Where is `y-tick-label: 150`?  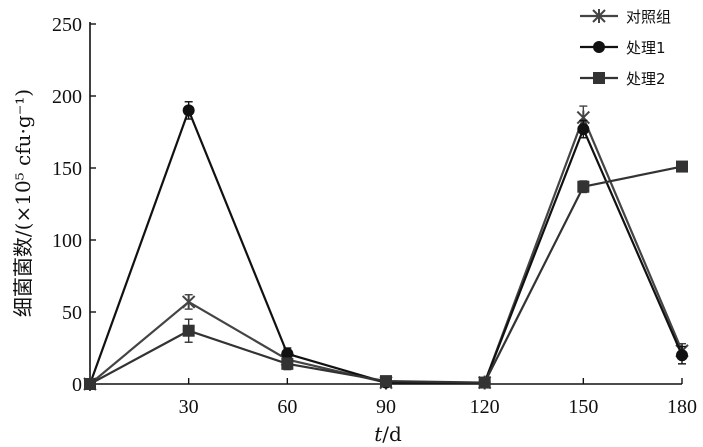 y-tick-label: 150 is located at coordinates (67, 169).